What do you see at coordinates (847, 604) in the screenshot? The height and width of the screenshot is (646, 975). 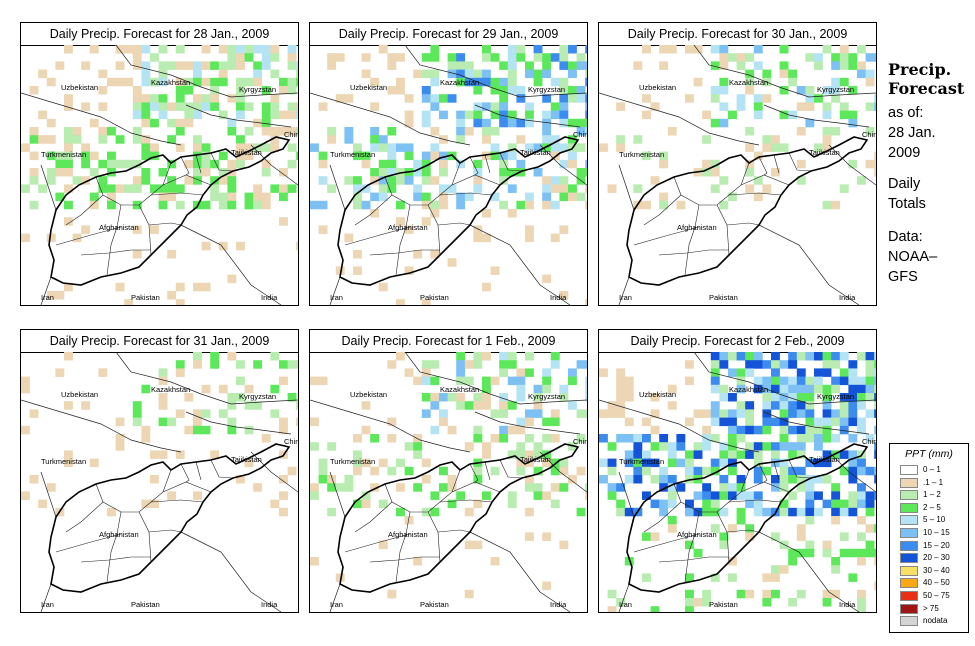 I see `map-label-india: India` at bounding box center [847, 604].